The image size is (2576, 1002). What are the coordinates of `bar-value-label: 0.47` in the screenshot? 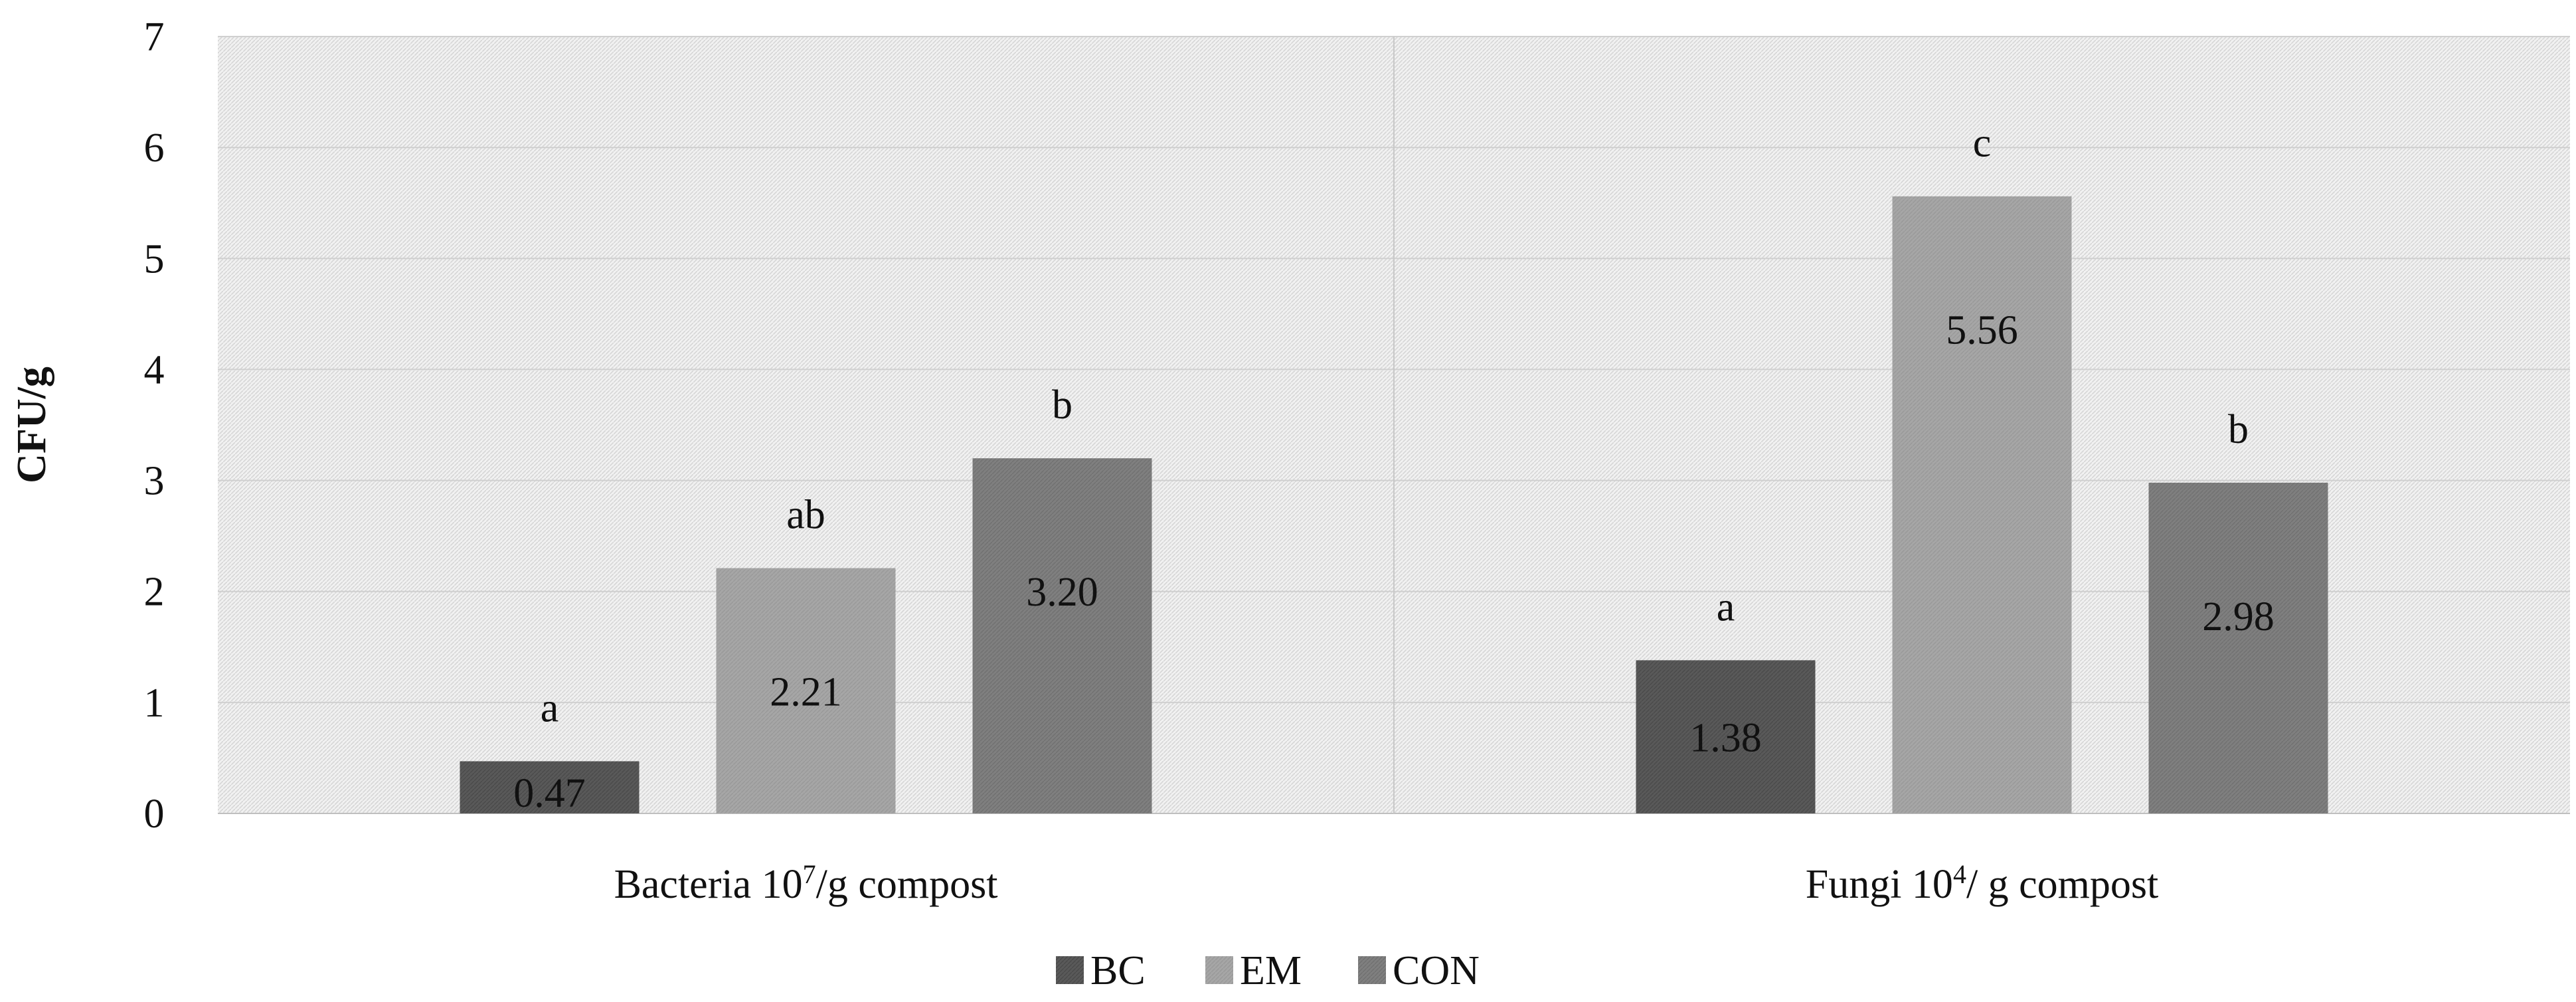 It's located at (549, 794).